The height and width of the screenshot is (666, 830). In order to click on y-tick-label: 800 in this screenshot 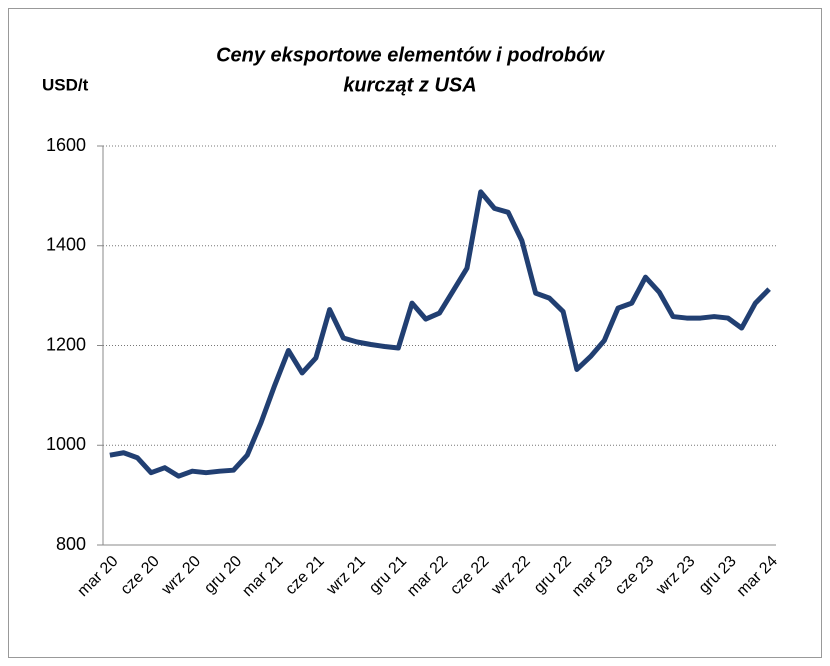, I will do `click(71, 544)`.